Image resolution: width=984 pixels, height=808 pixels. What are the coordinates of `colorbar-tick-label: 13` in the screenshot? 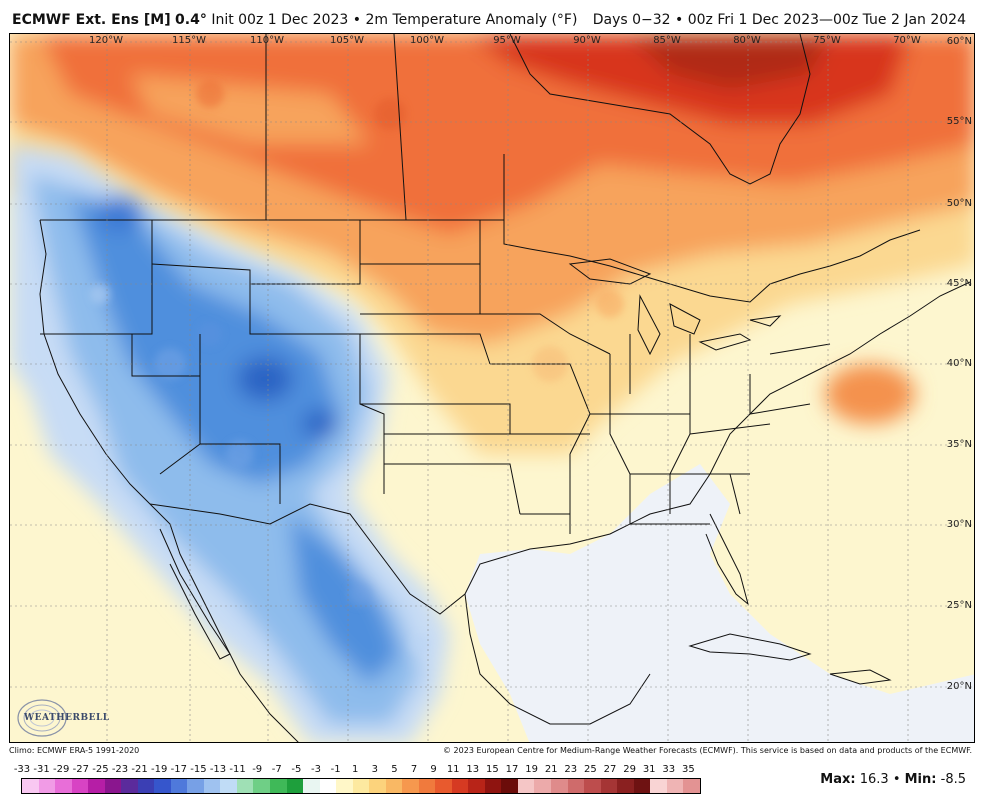 It's located at (473, 769).